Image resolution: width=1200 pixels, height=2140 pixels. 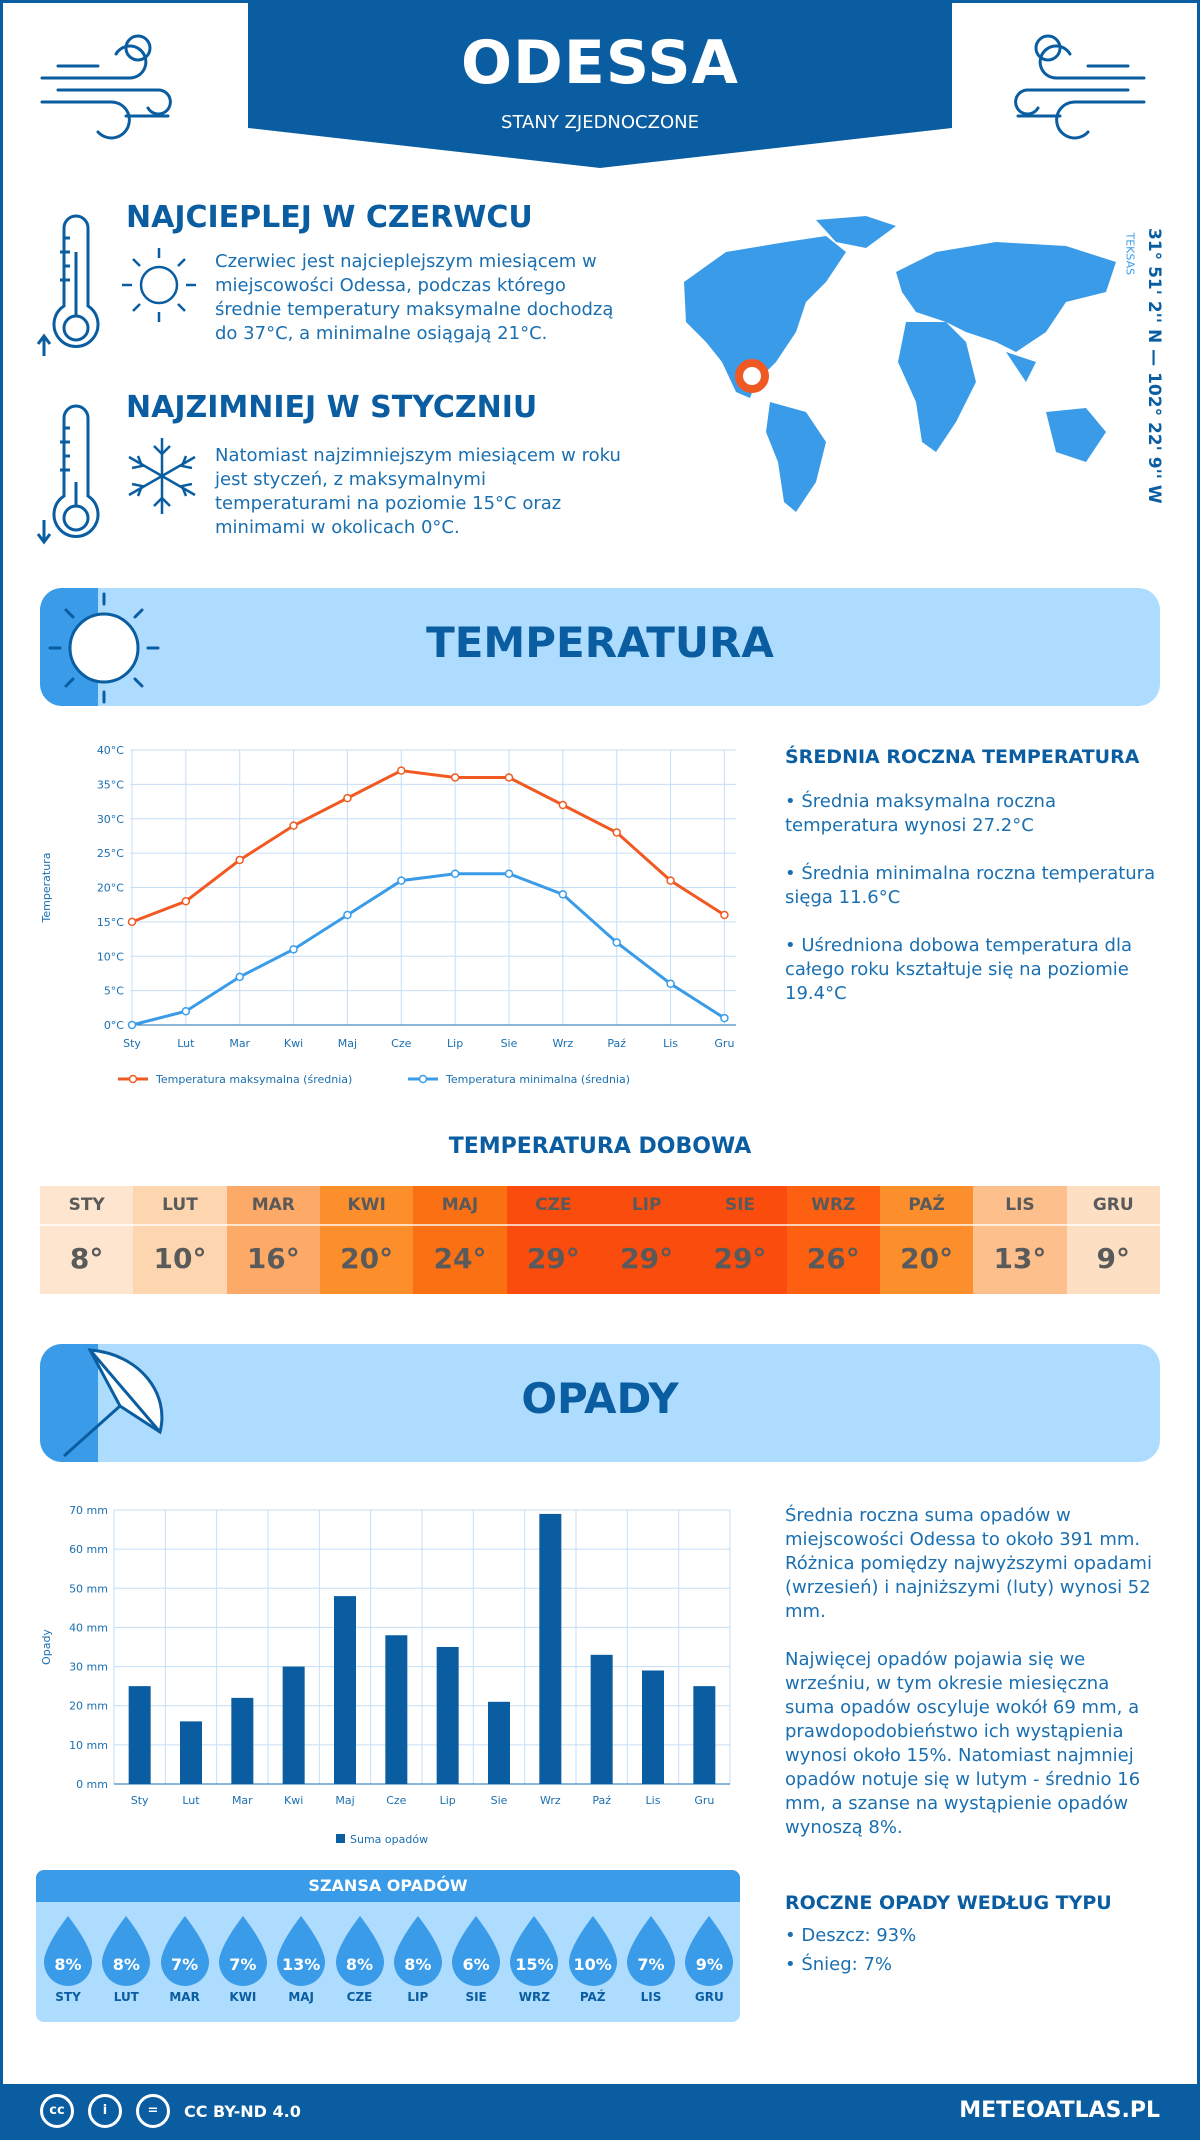 I want to click on legend-label: Temperatura maksymalna (średnia), so click(x=253, y=1079).